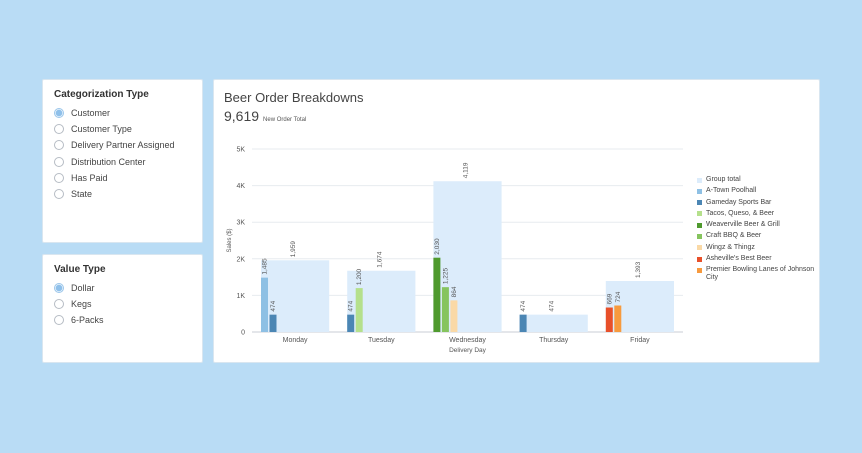 This screenshot has width=862, height=453. I want to click on group-total-label: 1,393, so click(638, 269).